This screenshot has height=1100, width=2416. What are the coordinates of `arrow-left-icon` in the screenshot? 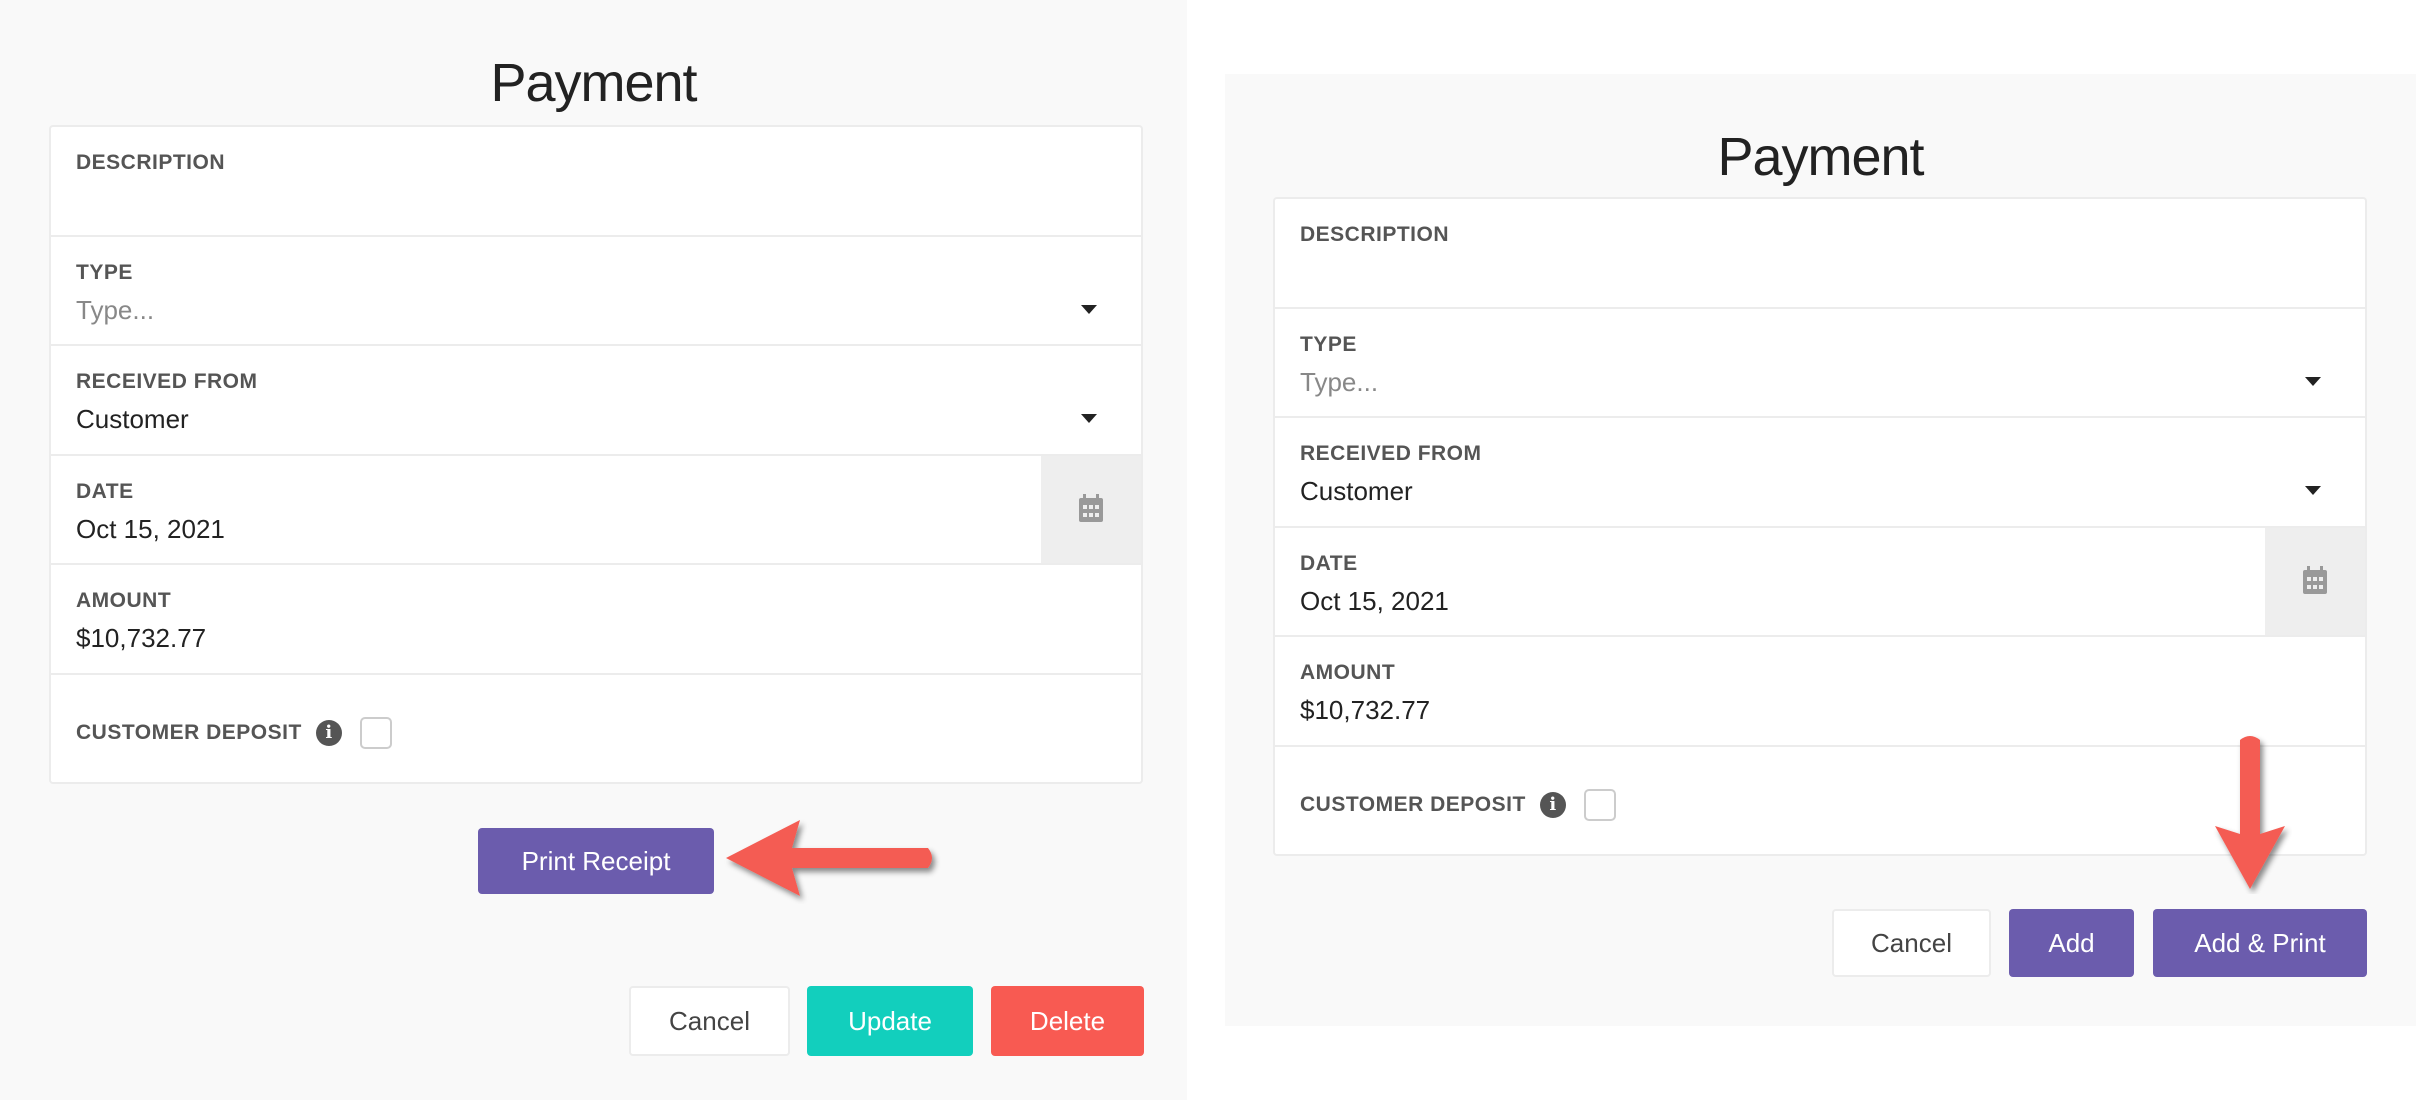 It's located at (829, 858).